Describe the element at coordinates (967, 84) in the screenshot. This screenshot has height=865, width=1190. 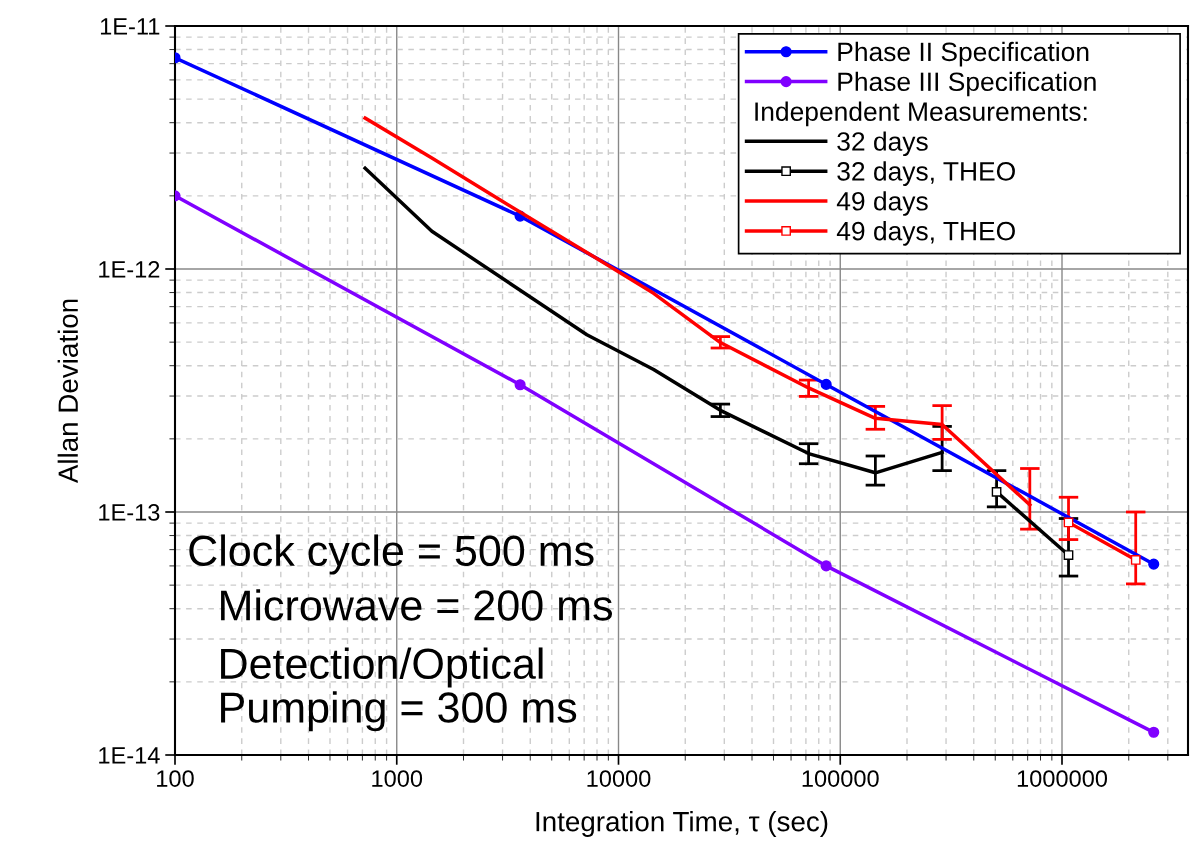
I see `legend-label: Phase III Specification` at that location.